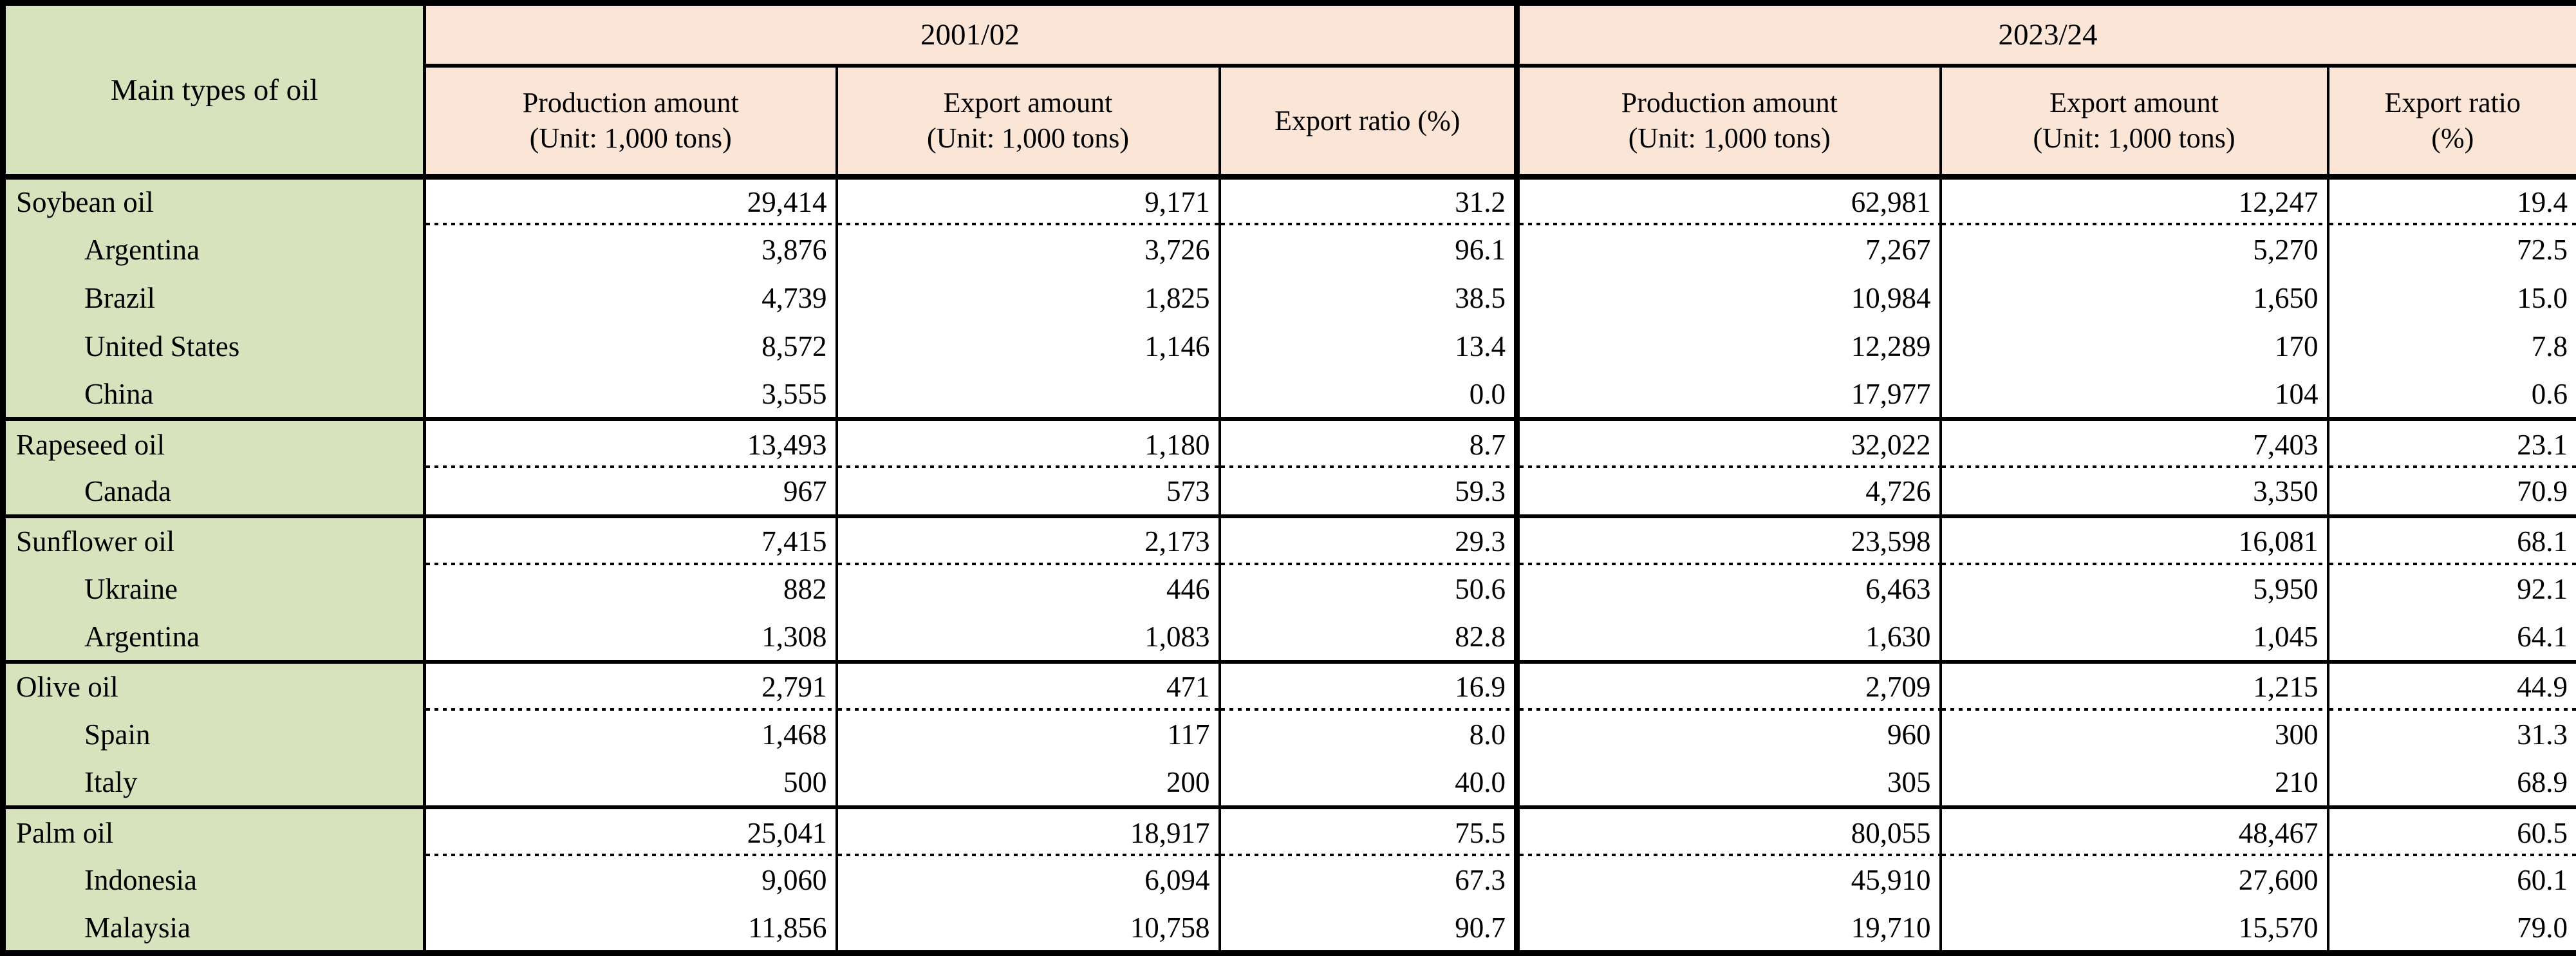  I want to click on cell-exp-2324: 5,950, so click(2134, 589).